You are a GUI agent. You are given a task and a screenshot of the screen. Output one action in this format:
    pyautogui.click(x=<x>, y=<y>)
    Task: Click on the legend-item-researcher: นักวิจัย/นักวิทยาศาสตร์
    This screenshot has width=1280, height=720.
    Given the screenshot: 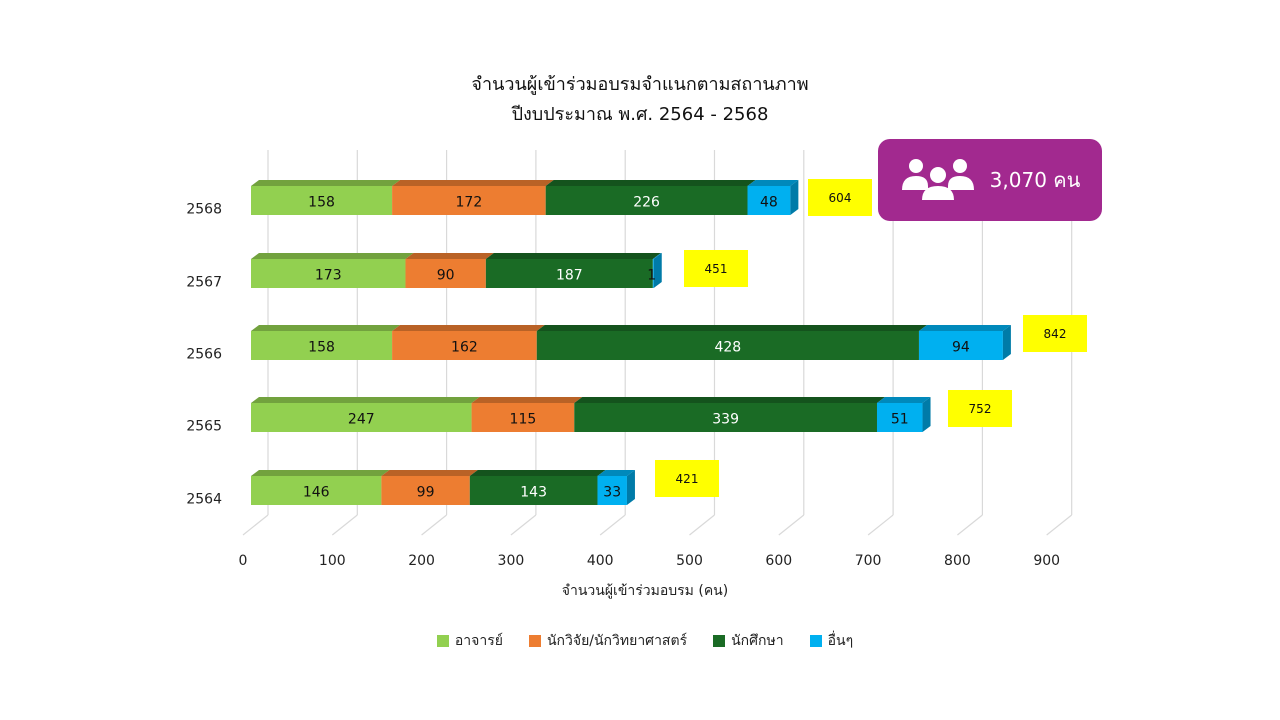 What is the action you would take?
    pyautogui.click(x=608, y=641)
    